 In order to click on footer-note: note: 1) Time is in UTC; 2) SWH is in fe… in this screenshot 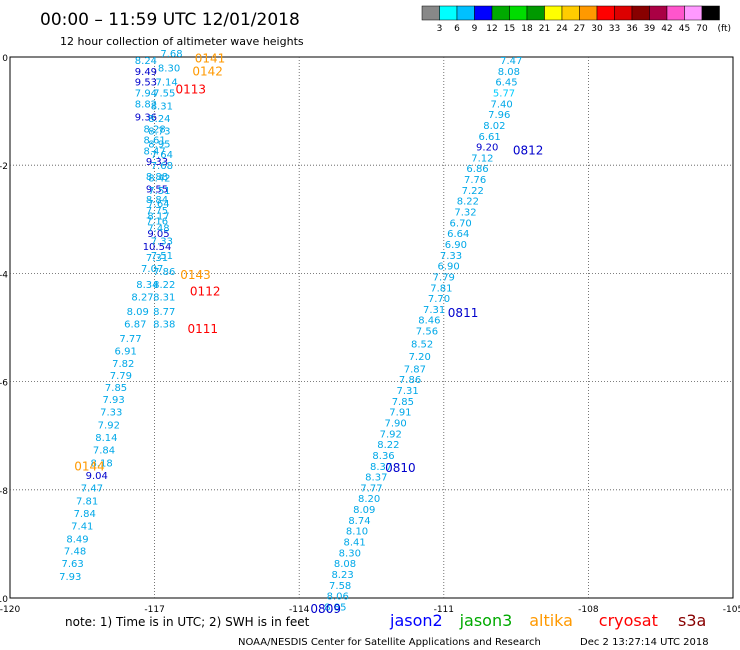, I will do `click(187, 622)`.